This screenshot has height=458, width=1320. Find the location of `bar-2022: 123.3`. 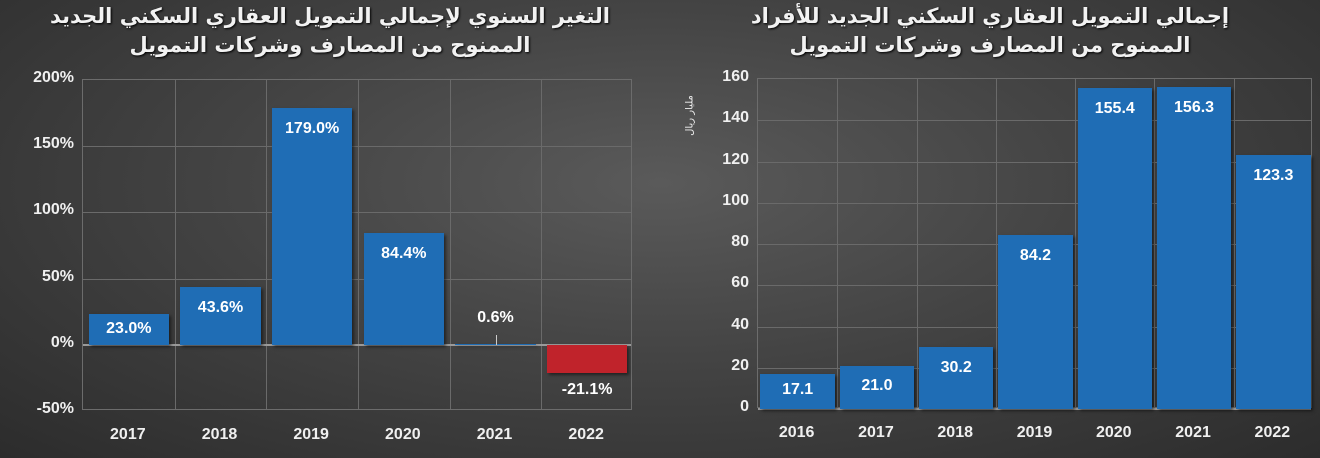

bar-2022: 123.3 is located at coordinates (1273, 281).